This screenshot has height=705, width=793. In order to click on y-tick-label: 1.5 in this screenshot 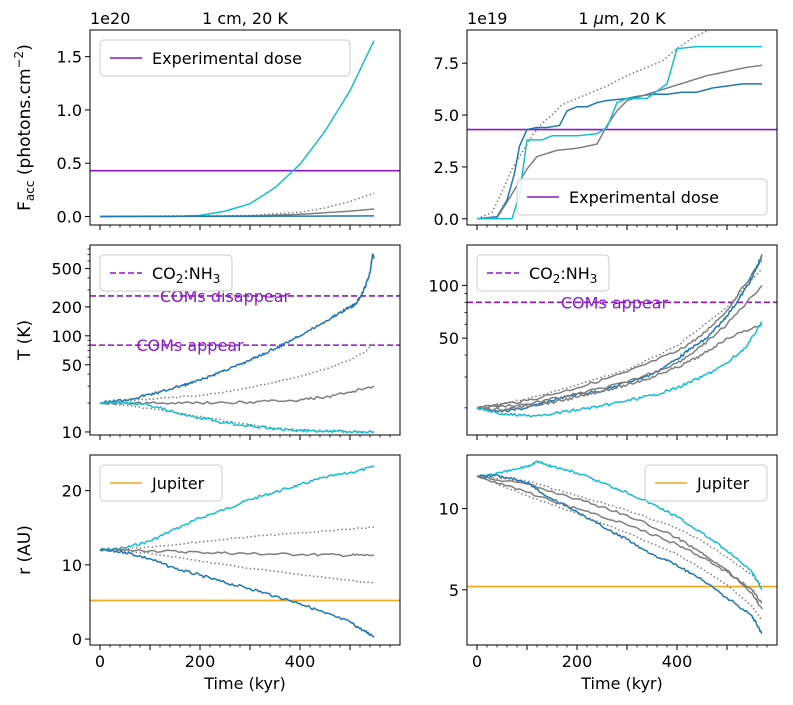, I will do `click(69, 57)`.